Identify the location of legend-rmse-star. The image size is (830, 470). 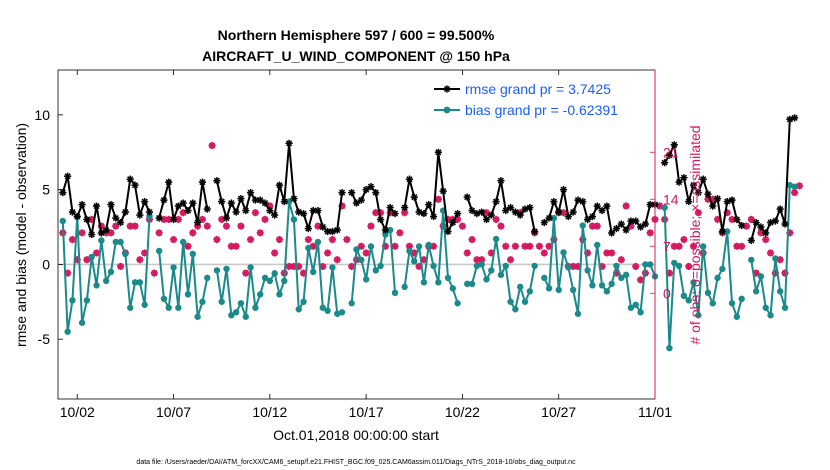
(447, 89).